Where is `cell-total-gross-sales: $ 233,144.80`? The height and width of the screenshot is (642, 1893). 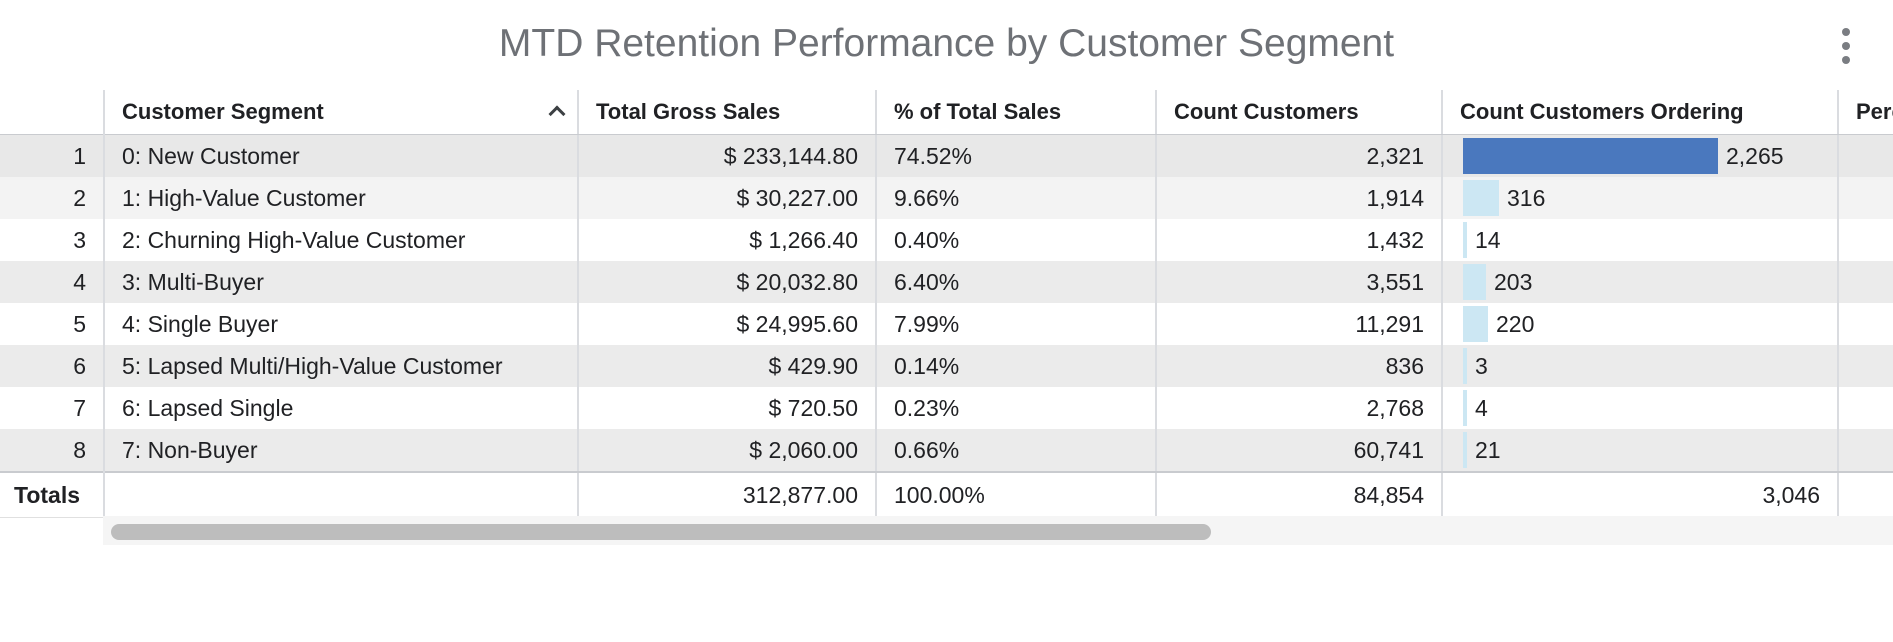
cell-total-gross-sales: $ 233,144.80 is located at coordinates (726, 156).